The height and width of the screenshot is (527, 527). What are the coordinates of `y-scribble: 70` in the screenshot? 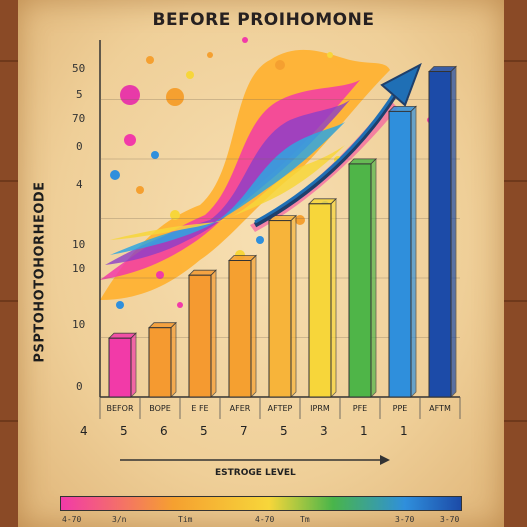 It's located at (79, 118).